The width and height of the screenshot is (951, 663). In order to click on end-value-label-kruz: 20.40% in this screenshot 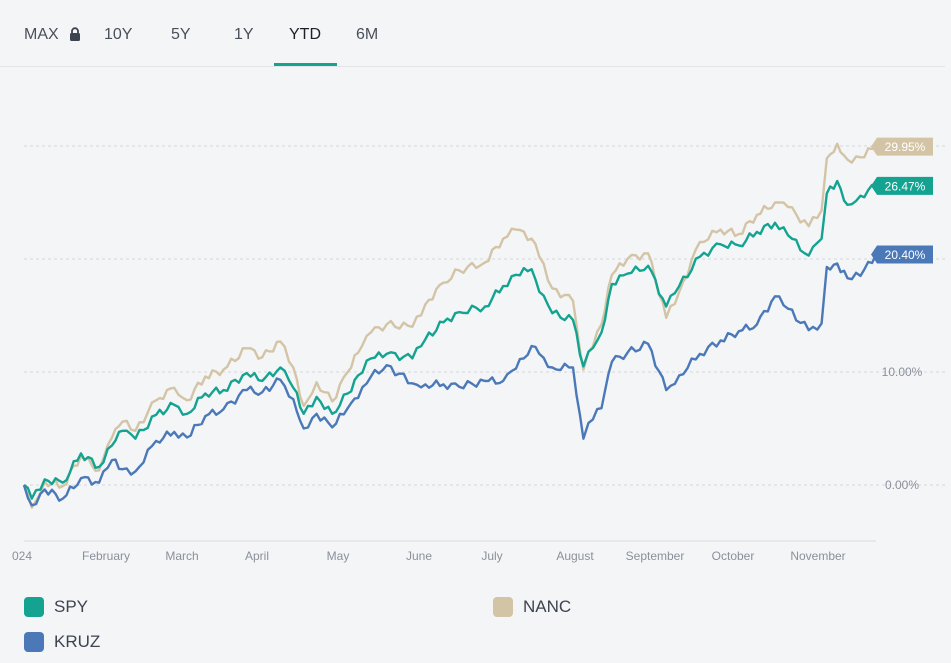, I will do `click(905, 255)`.